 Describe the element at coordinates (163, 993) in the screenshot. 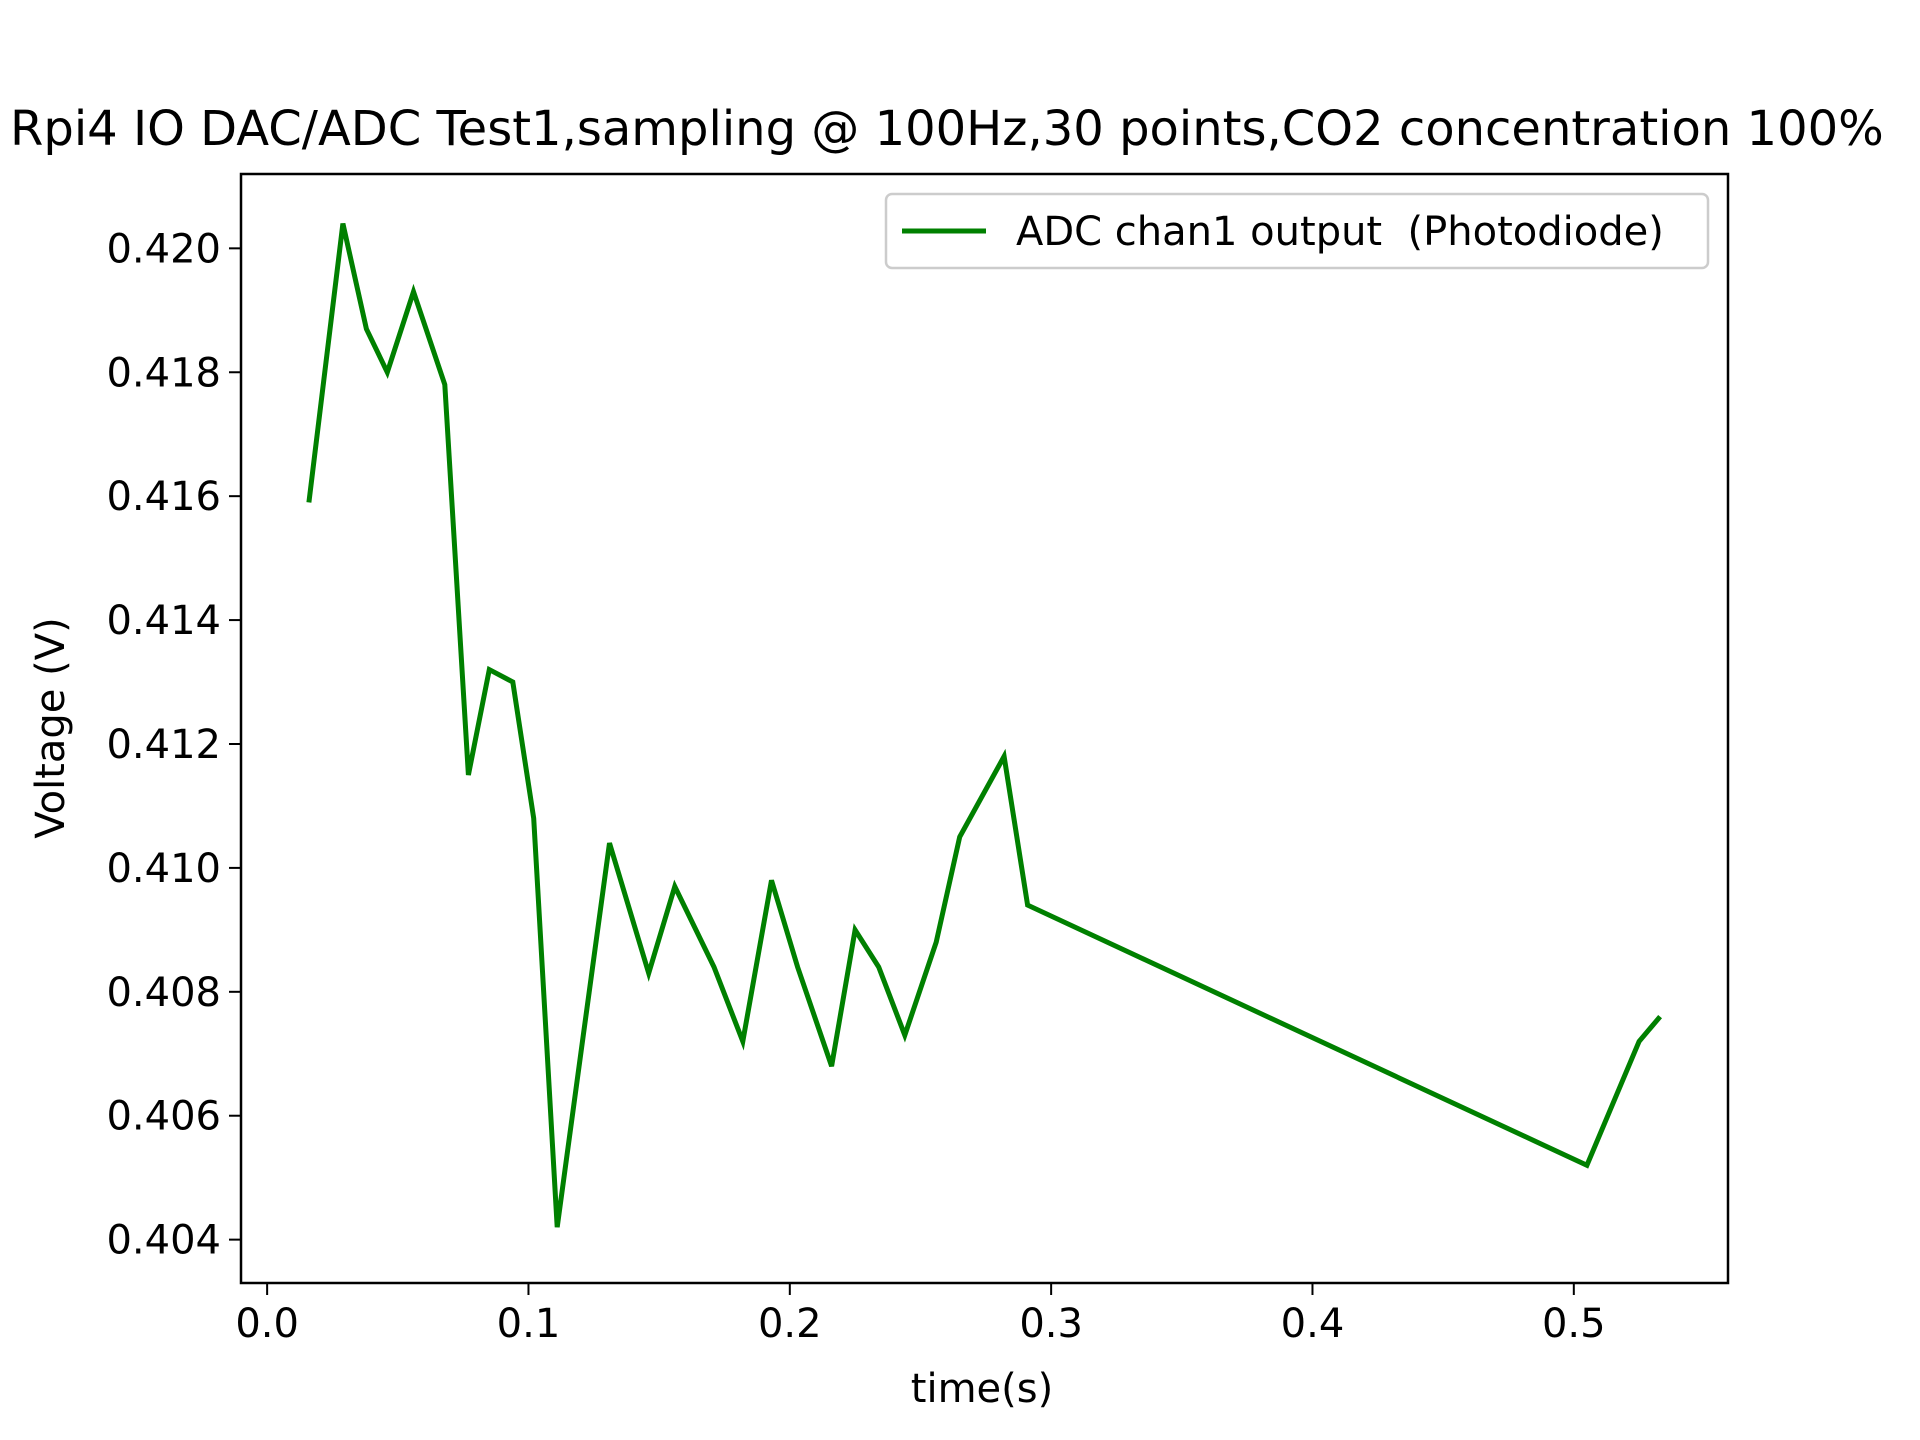

I see `y-tick-label: 0.408` at that location.